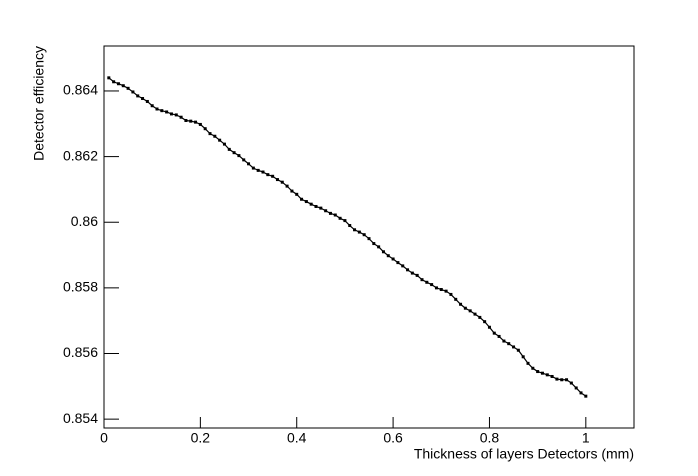  What do you see at coordinates (80, 287) in the screenshot?
I see `y-tick-label: 0.858` at bounding box center [80, 287].